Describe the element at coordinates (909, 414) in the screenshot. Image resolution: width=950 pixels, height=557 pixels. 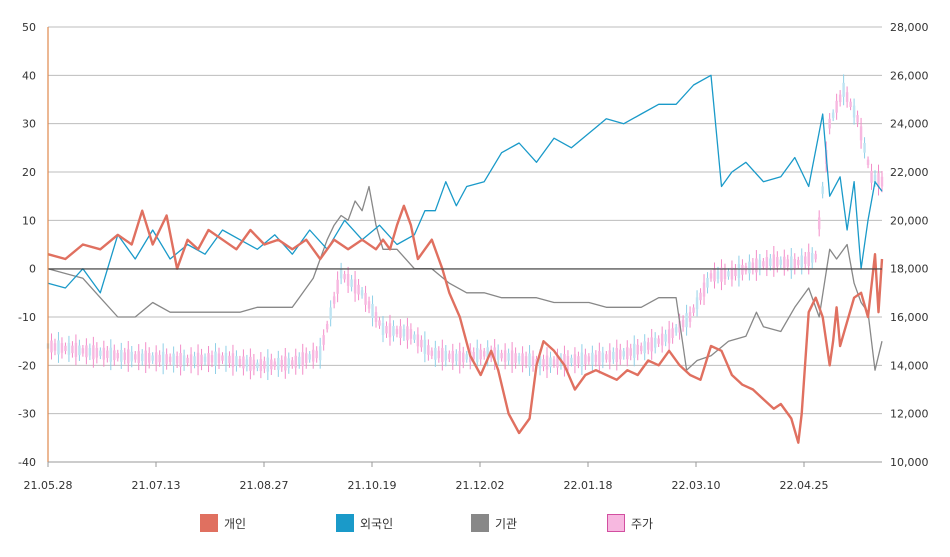
I see `right-tick-label: 12,000` at that location.